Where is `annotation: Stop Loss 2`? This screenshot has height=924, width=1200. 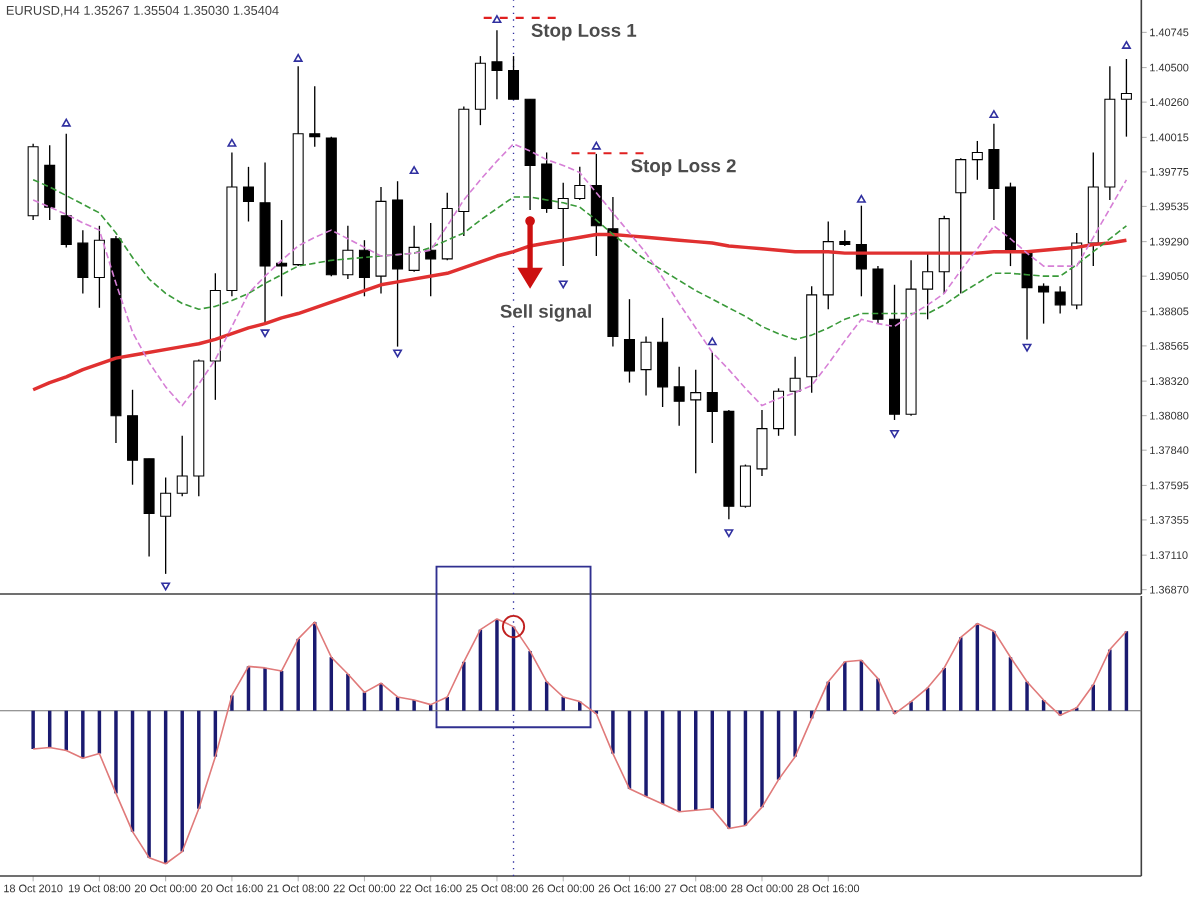
annotation: Stop Loss 2 is located at coordinates (683, 168).